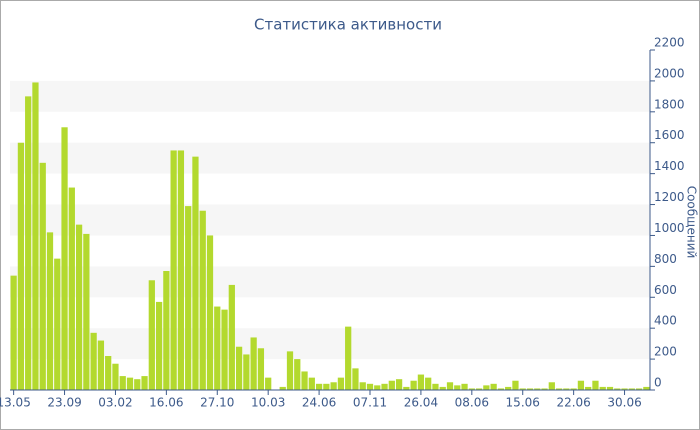  I want to click on x-tick-label: 07.11, so click(370, 403).